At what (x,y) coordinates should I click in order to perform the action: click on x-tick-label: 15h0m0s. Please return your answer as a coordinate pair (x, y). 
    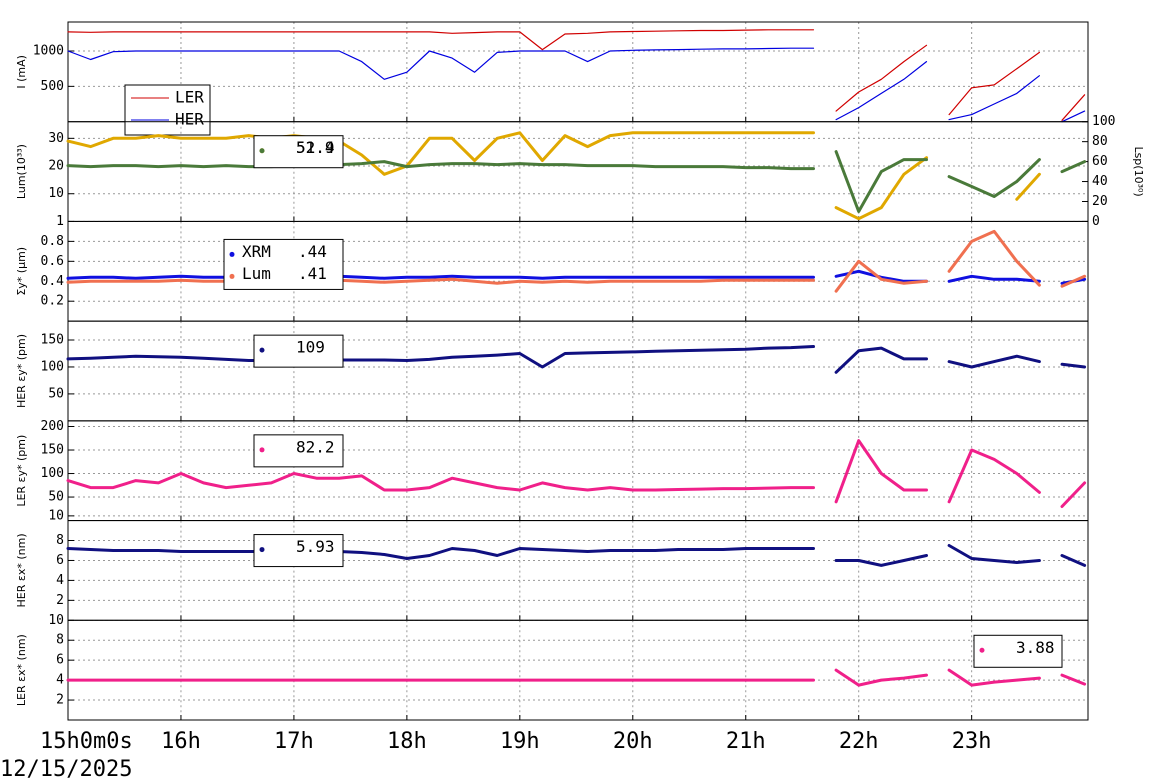
    Looking at the image, I should click on (86, 741).